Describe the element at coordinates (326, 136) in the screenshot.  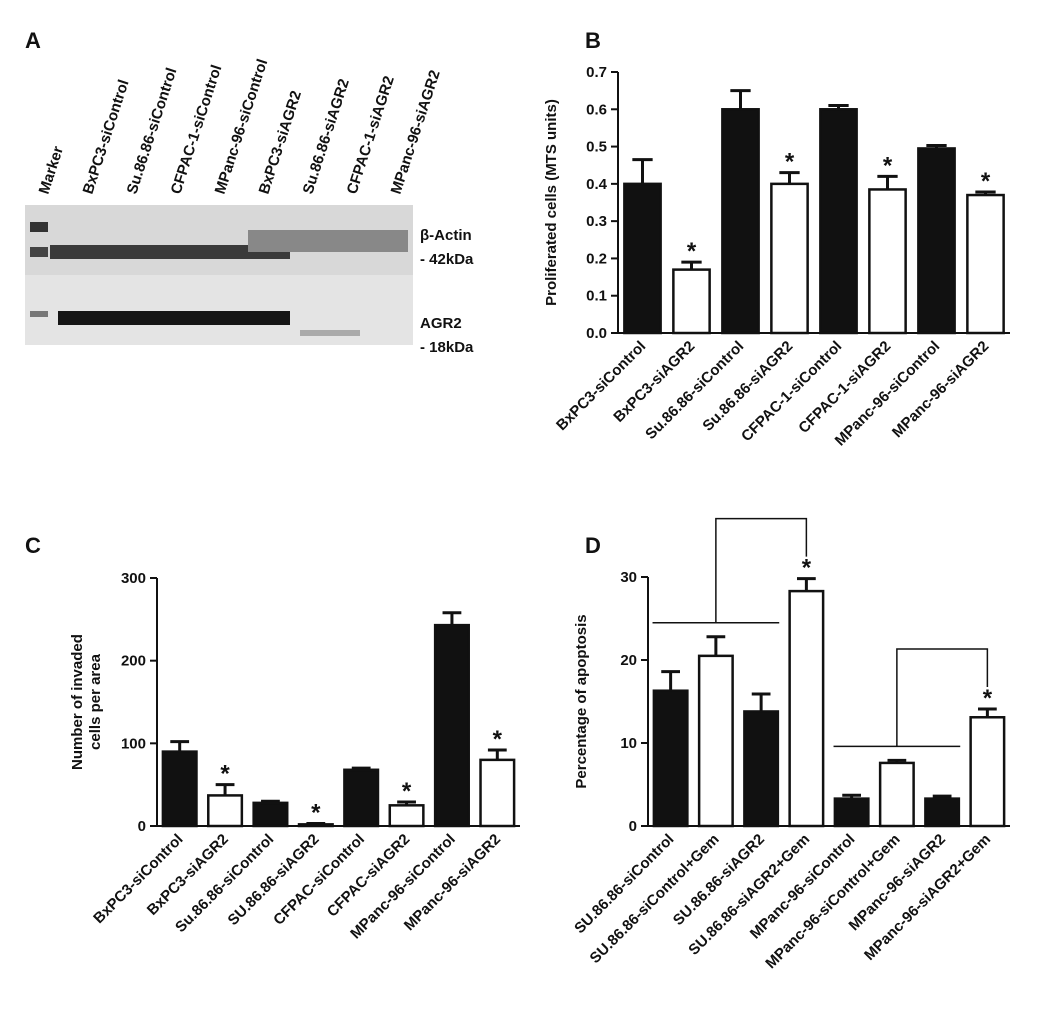
I see `lane-label: Su.86.86-siAGR2` at that location.